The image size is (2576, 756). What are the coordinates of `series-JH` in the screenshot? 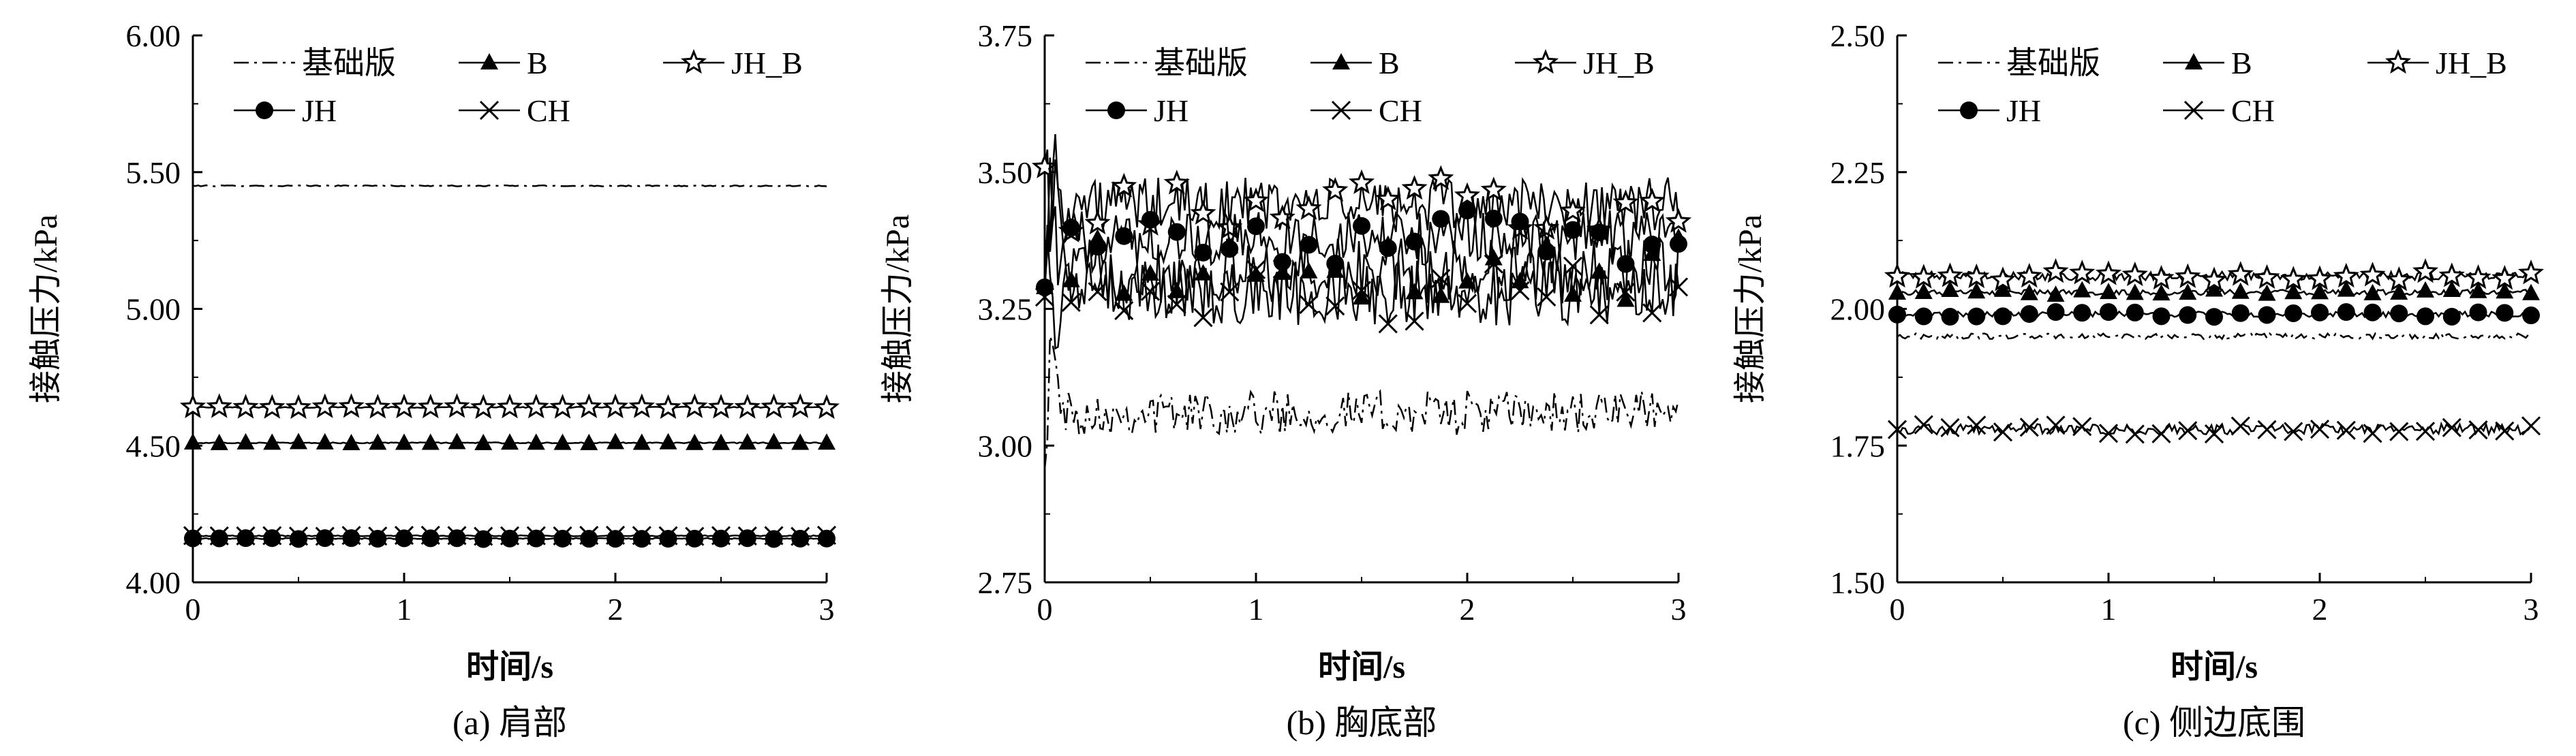 It's located at (2214, 314).